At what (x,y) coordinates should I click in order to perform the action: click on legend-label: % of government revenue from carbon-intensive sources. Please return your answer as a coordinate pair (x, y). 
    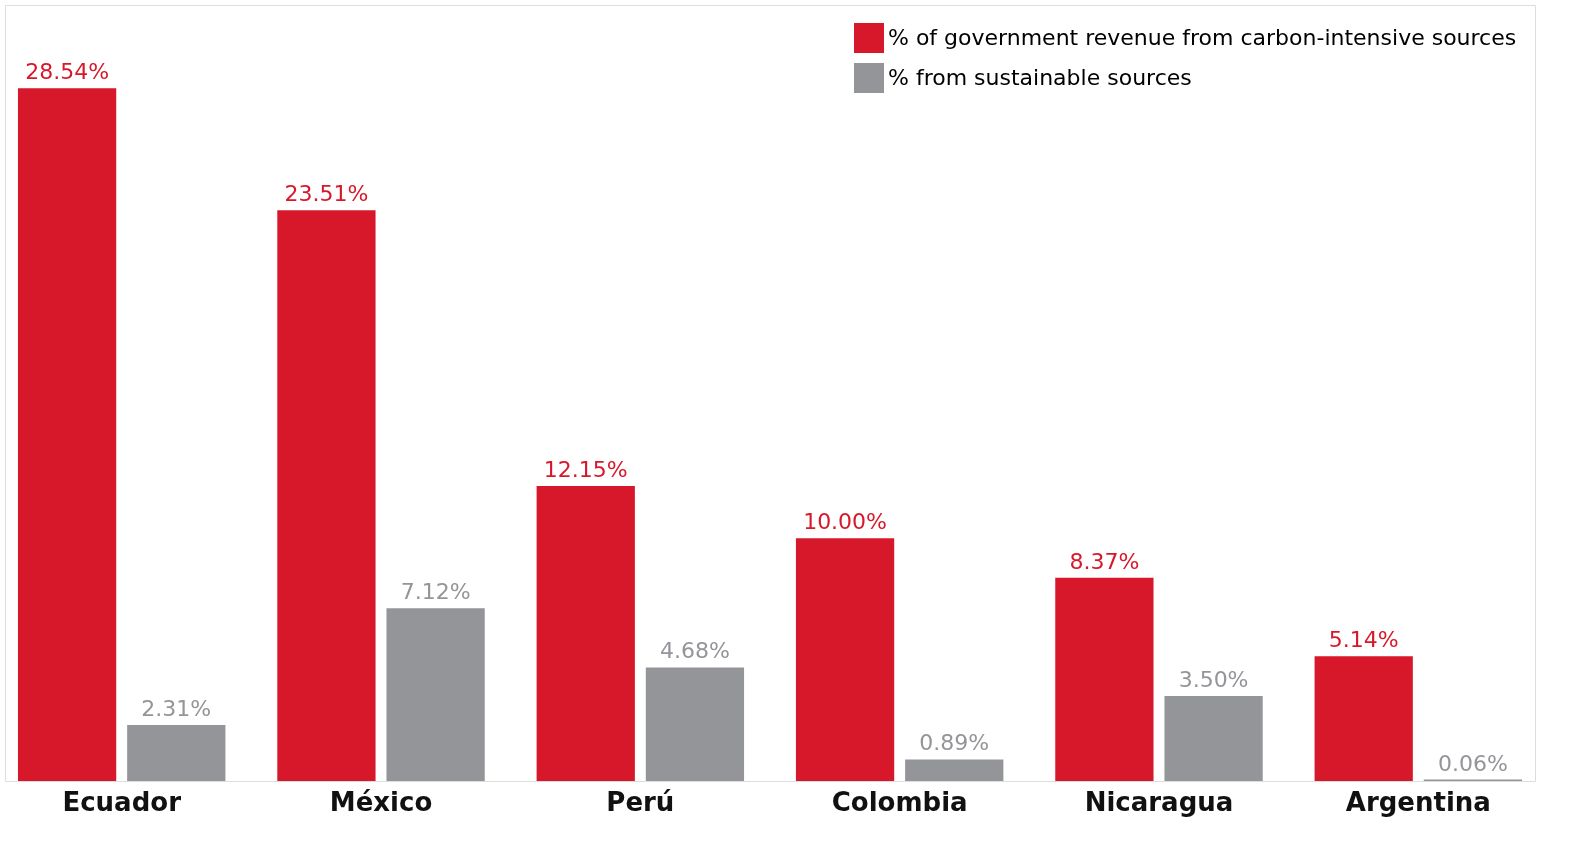
    Looking at the image, I should click on (1202, 37).